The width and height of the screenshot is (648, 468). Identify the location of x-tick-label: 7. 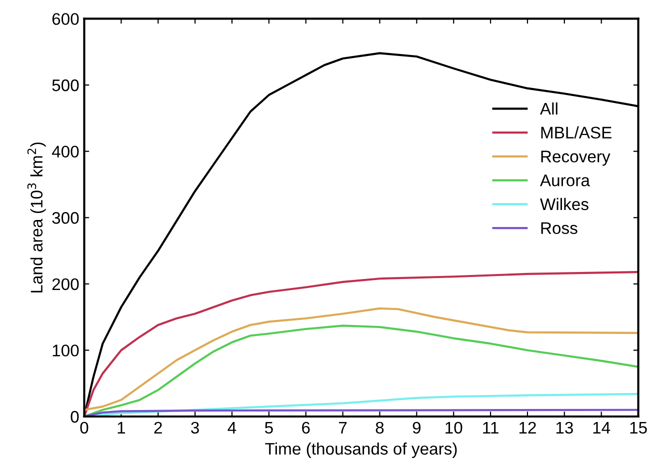
(343, 428).